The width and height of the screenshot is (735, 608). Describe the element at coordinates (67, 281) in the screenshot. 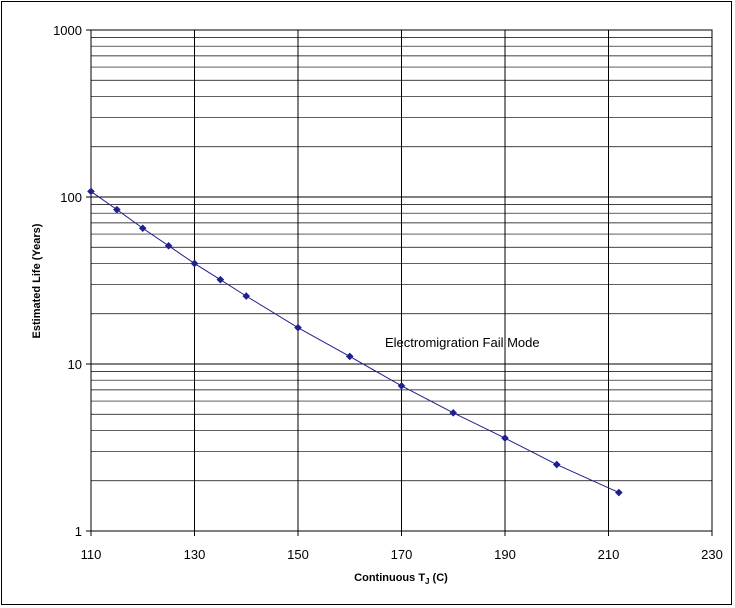

I see `y-tick-labels: 1 10 100 1000` at that location.